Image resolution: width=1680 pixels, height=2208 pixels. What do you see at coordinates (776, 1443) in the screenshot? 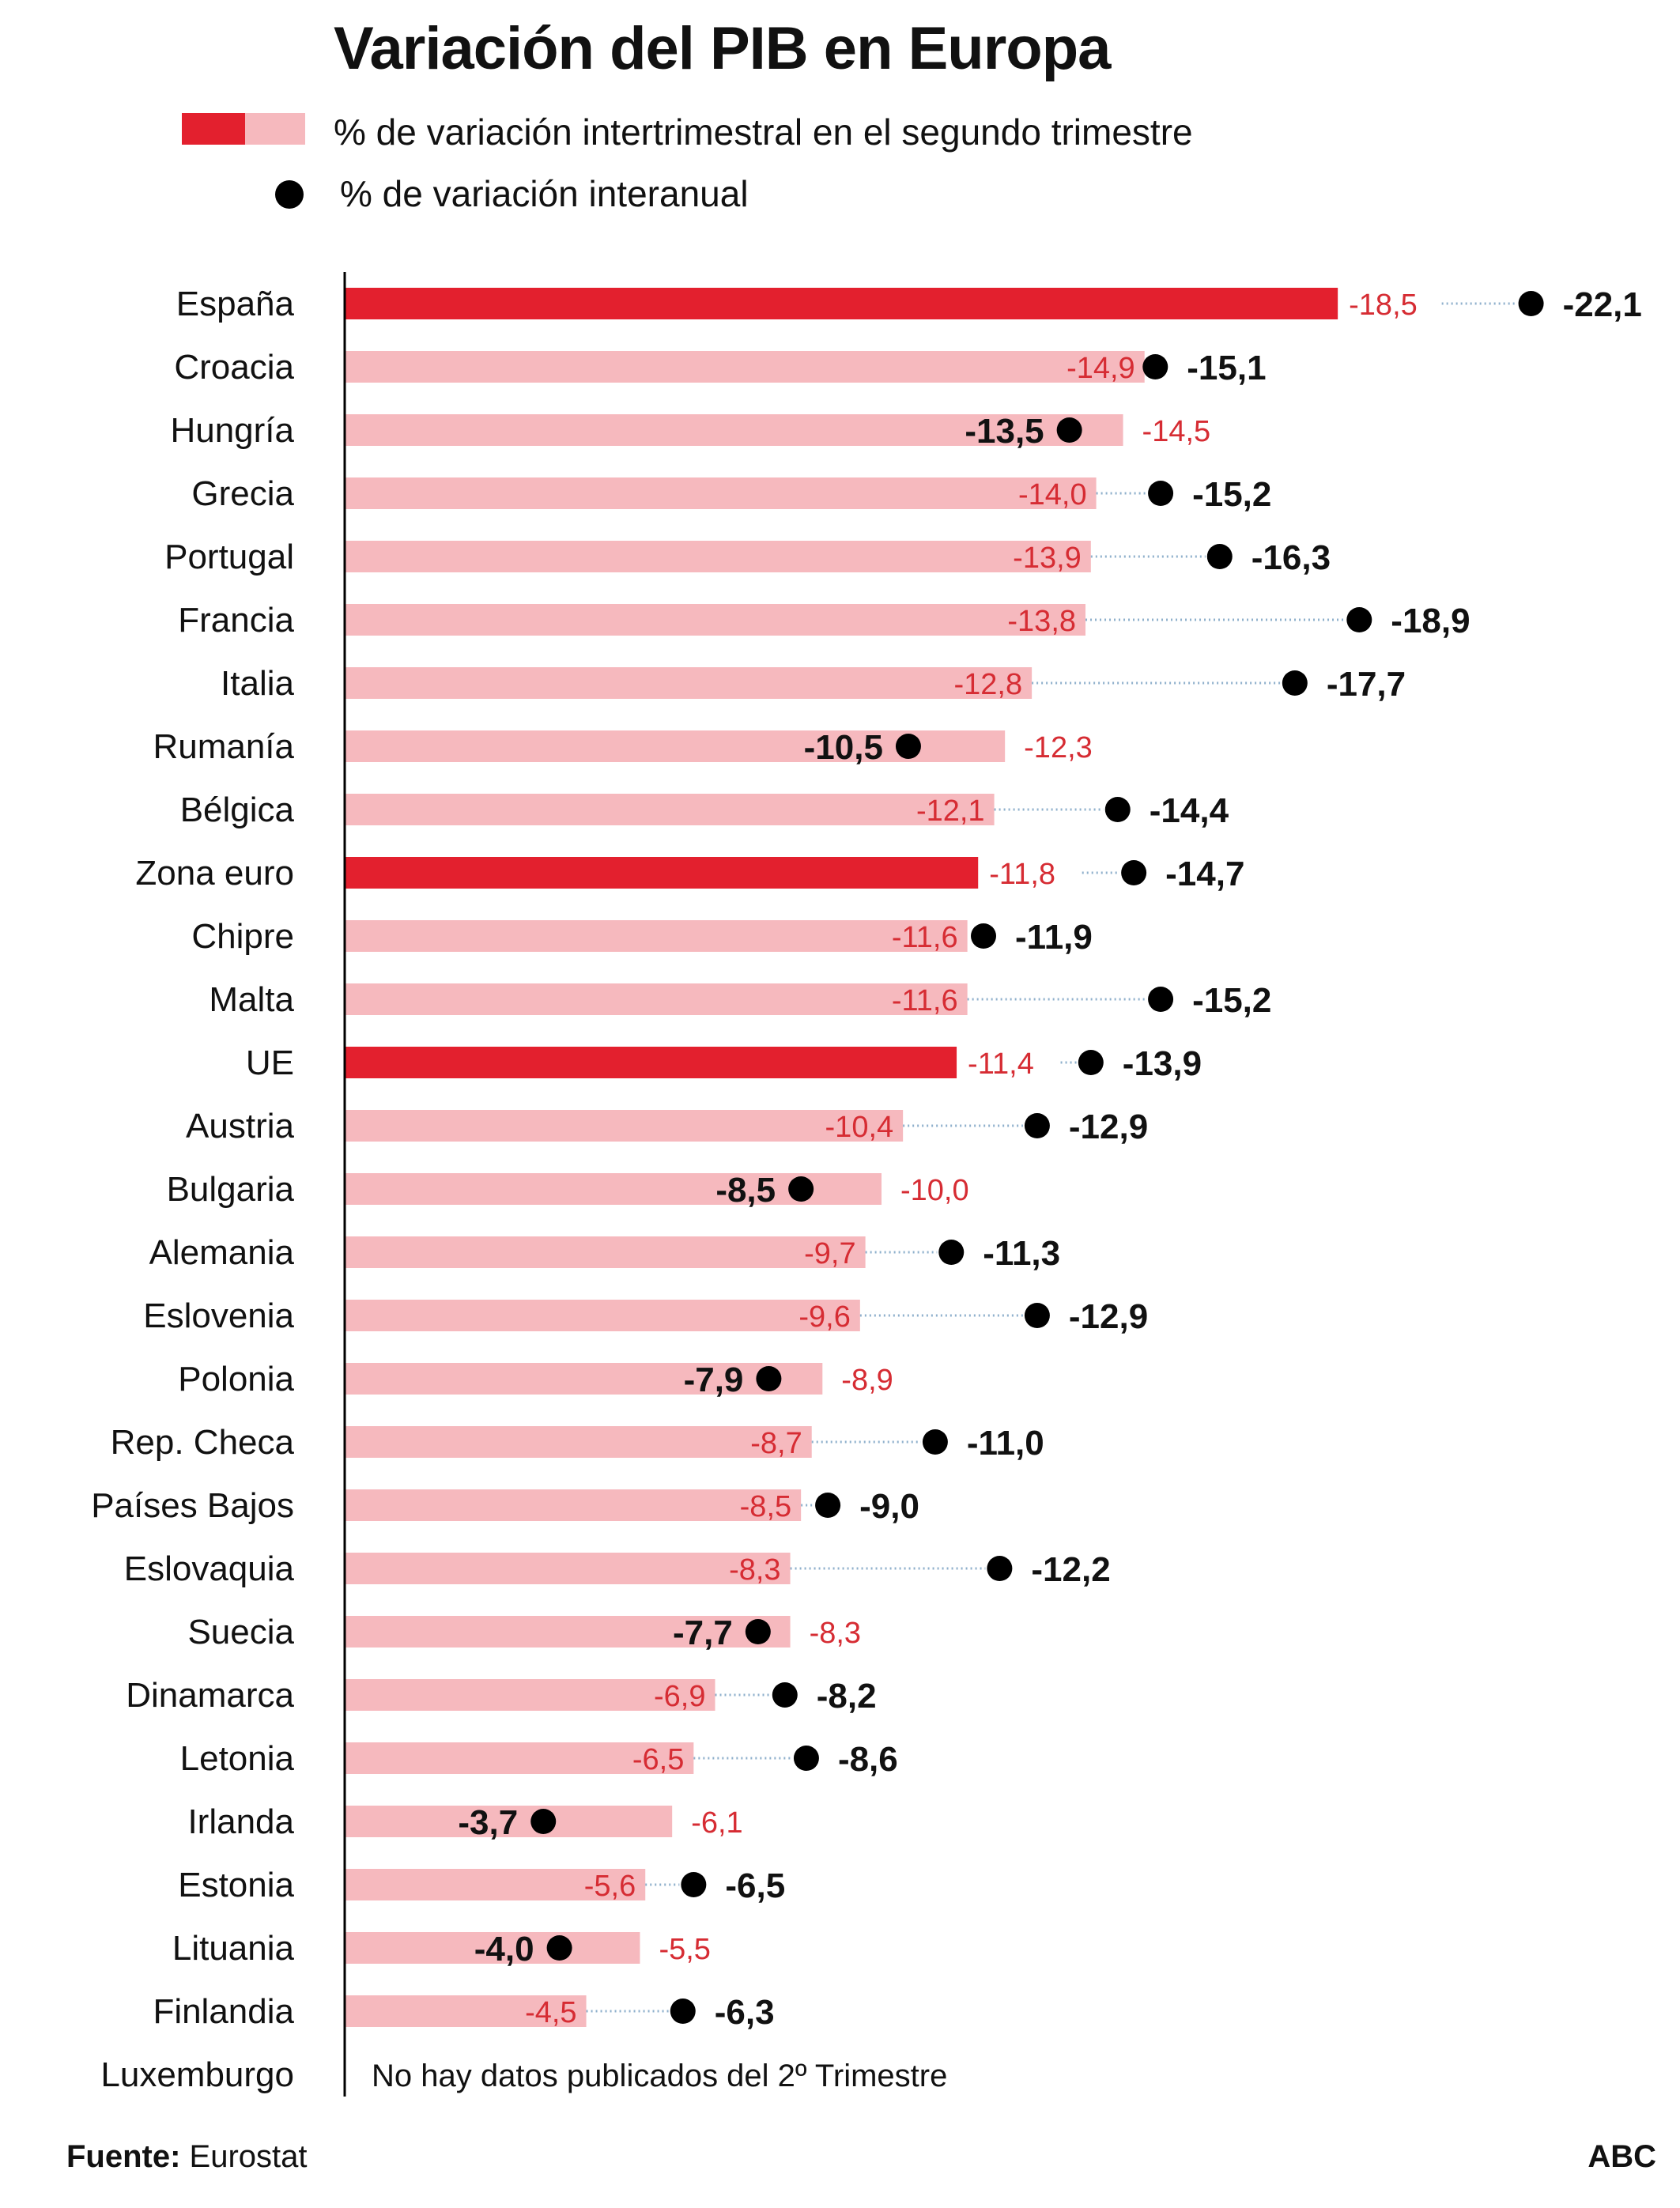
I see `quarterly-label: -8,7` at bounding box center [776, 1443].